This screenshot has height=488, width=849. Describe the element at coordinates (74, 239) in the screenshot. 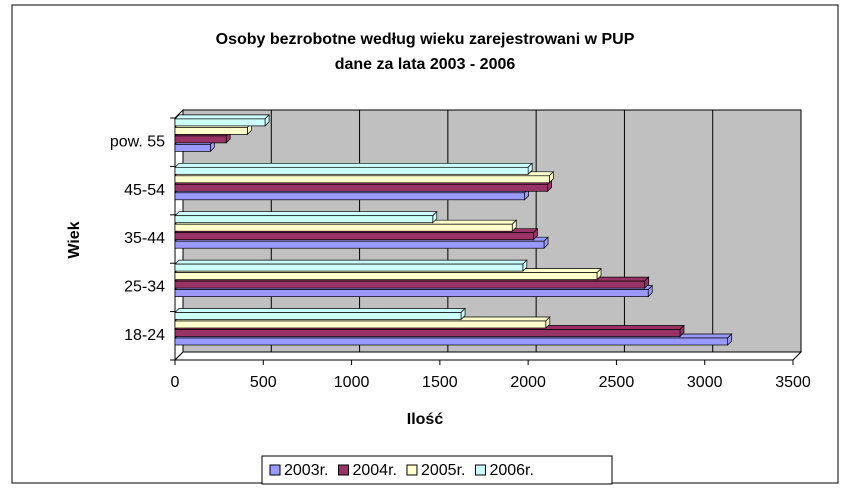

I see `y-axis-title: Wiek` at that location.